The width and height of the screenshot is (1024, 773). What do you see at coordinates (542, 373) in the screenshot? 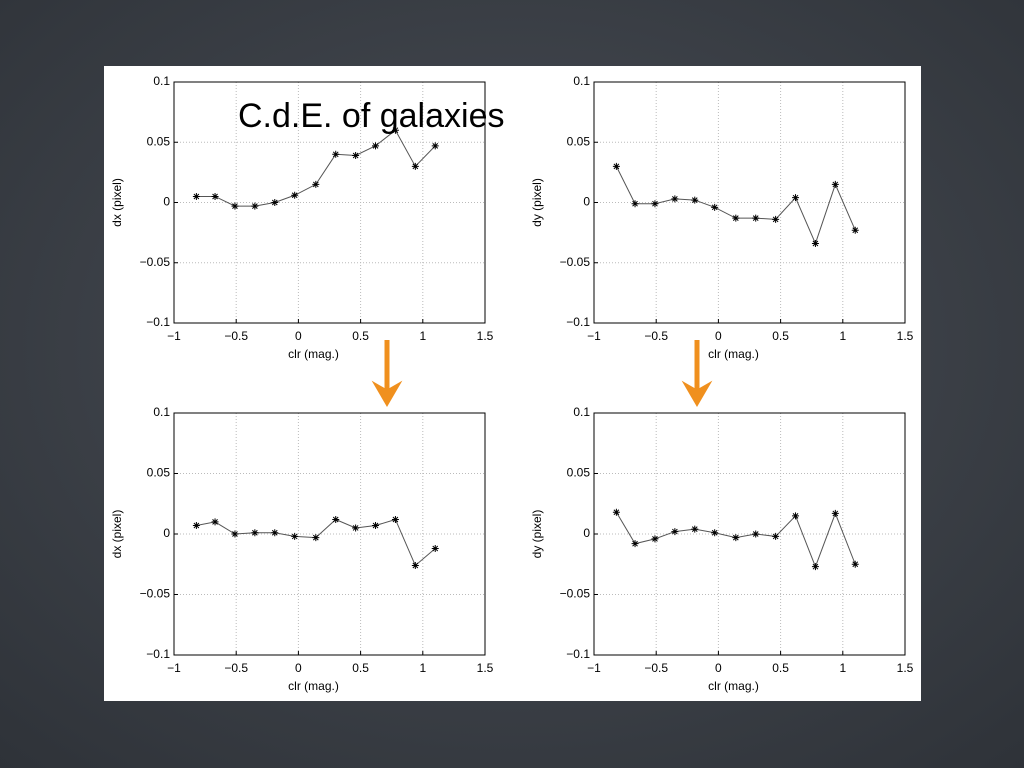
I see `arrows` at bounding box center [542, 373].